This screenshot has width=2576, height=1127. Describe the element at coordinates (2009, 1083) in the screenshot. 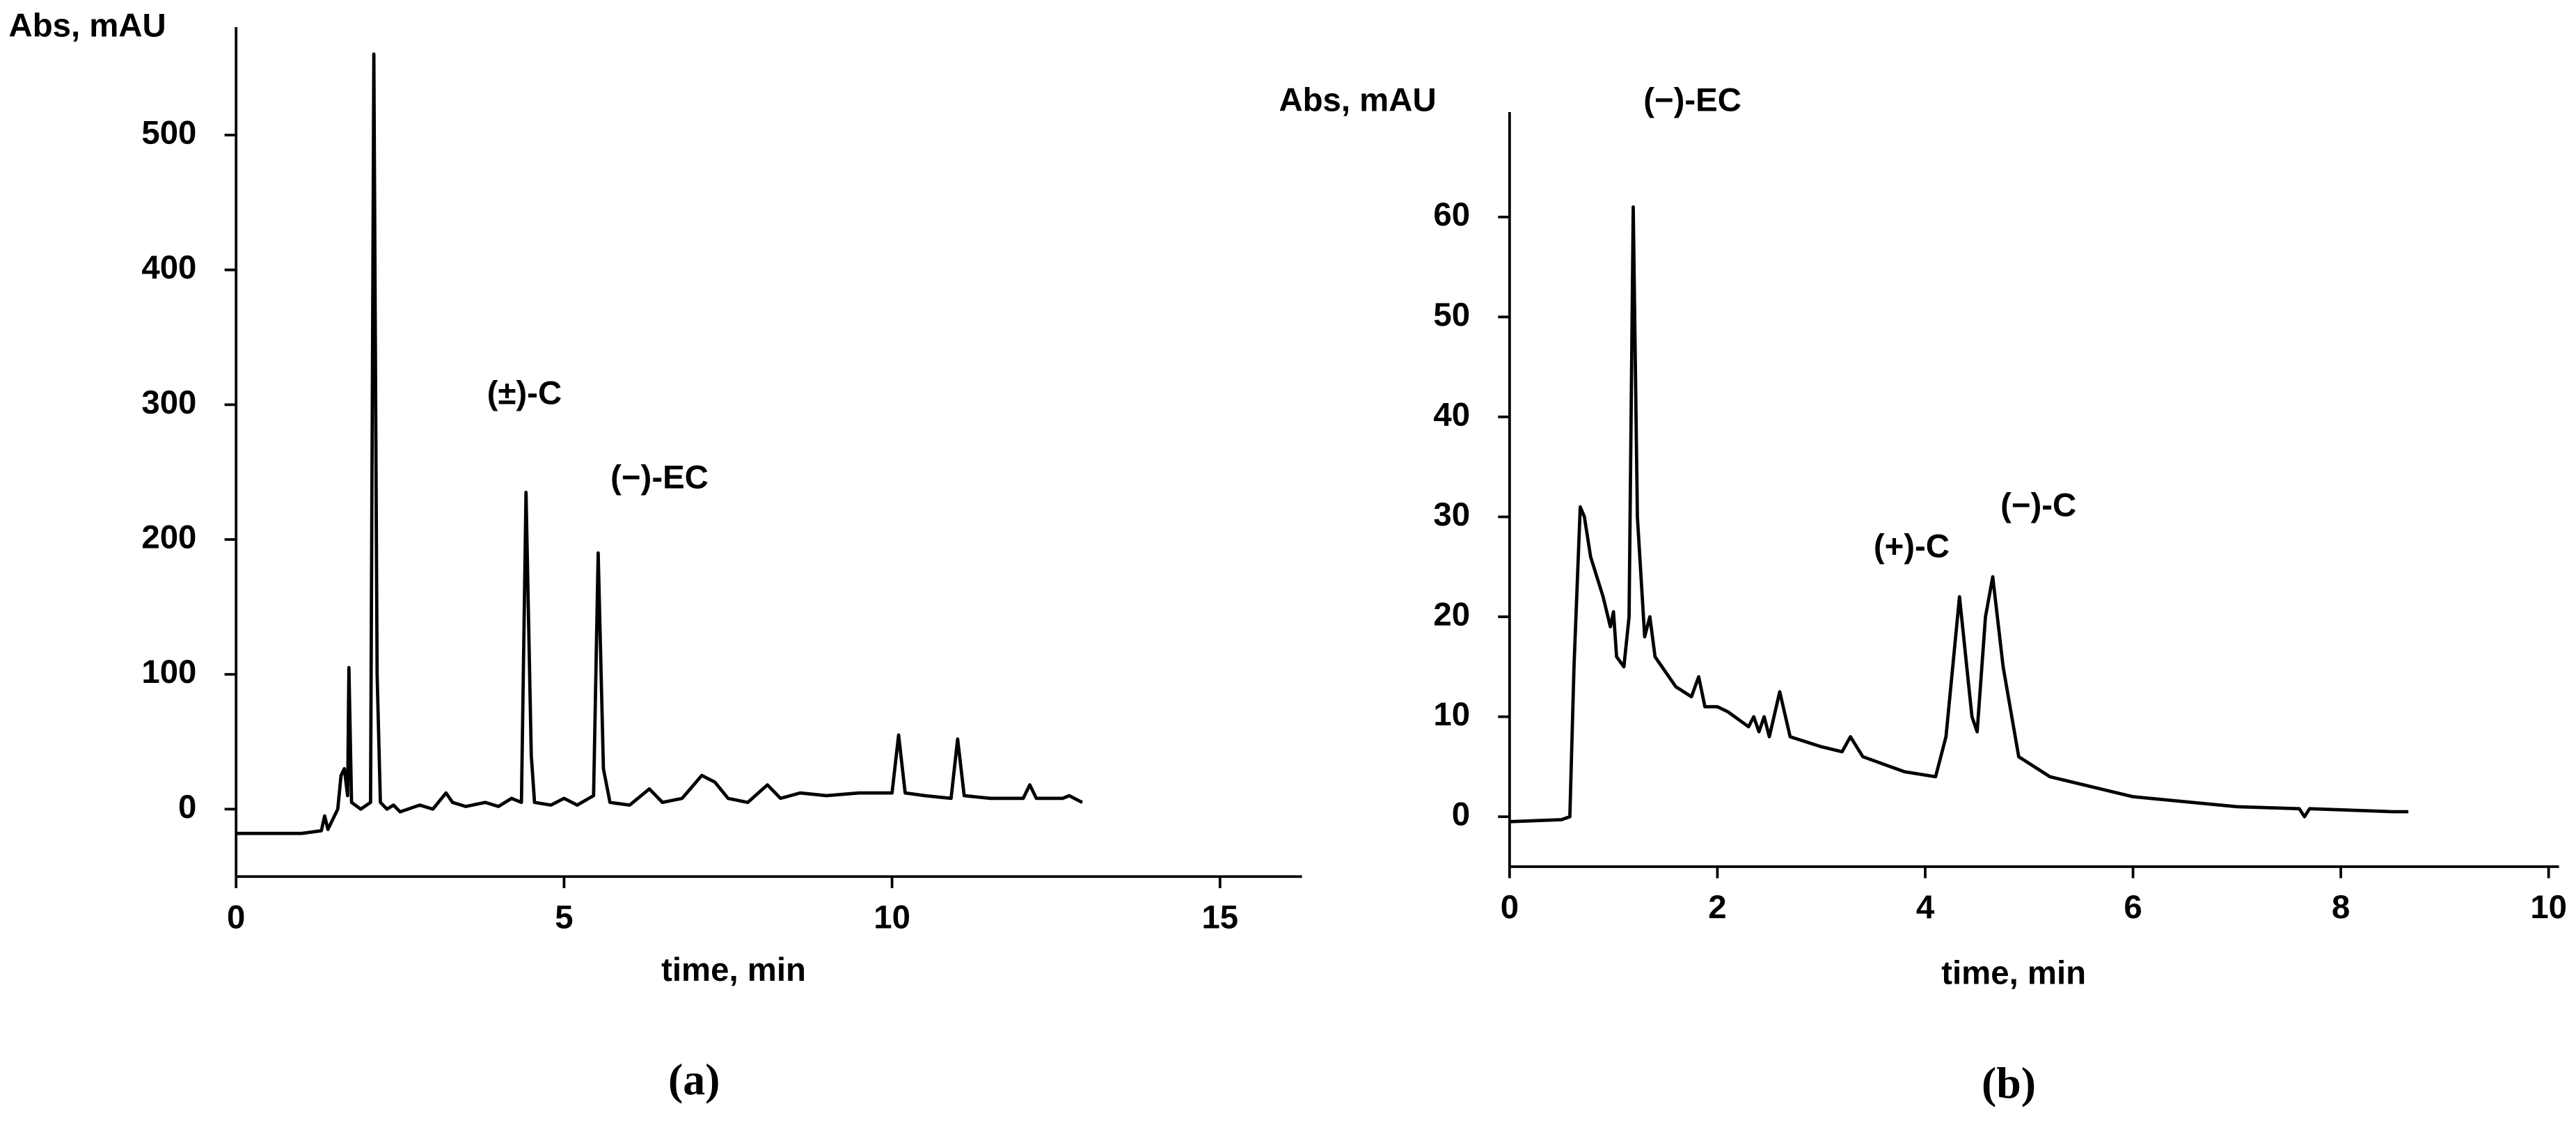

I see `panel-caption: (b)` at that location.